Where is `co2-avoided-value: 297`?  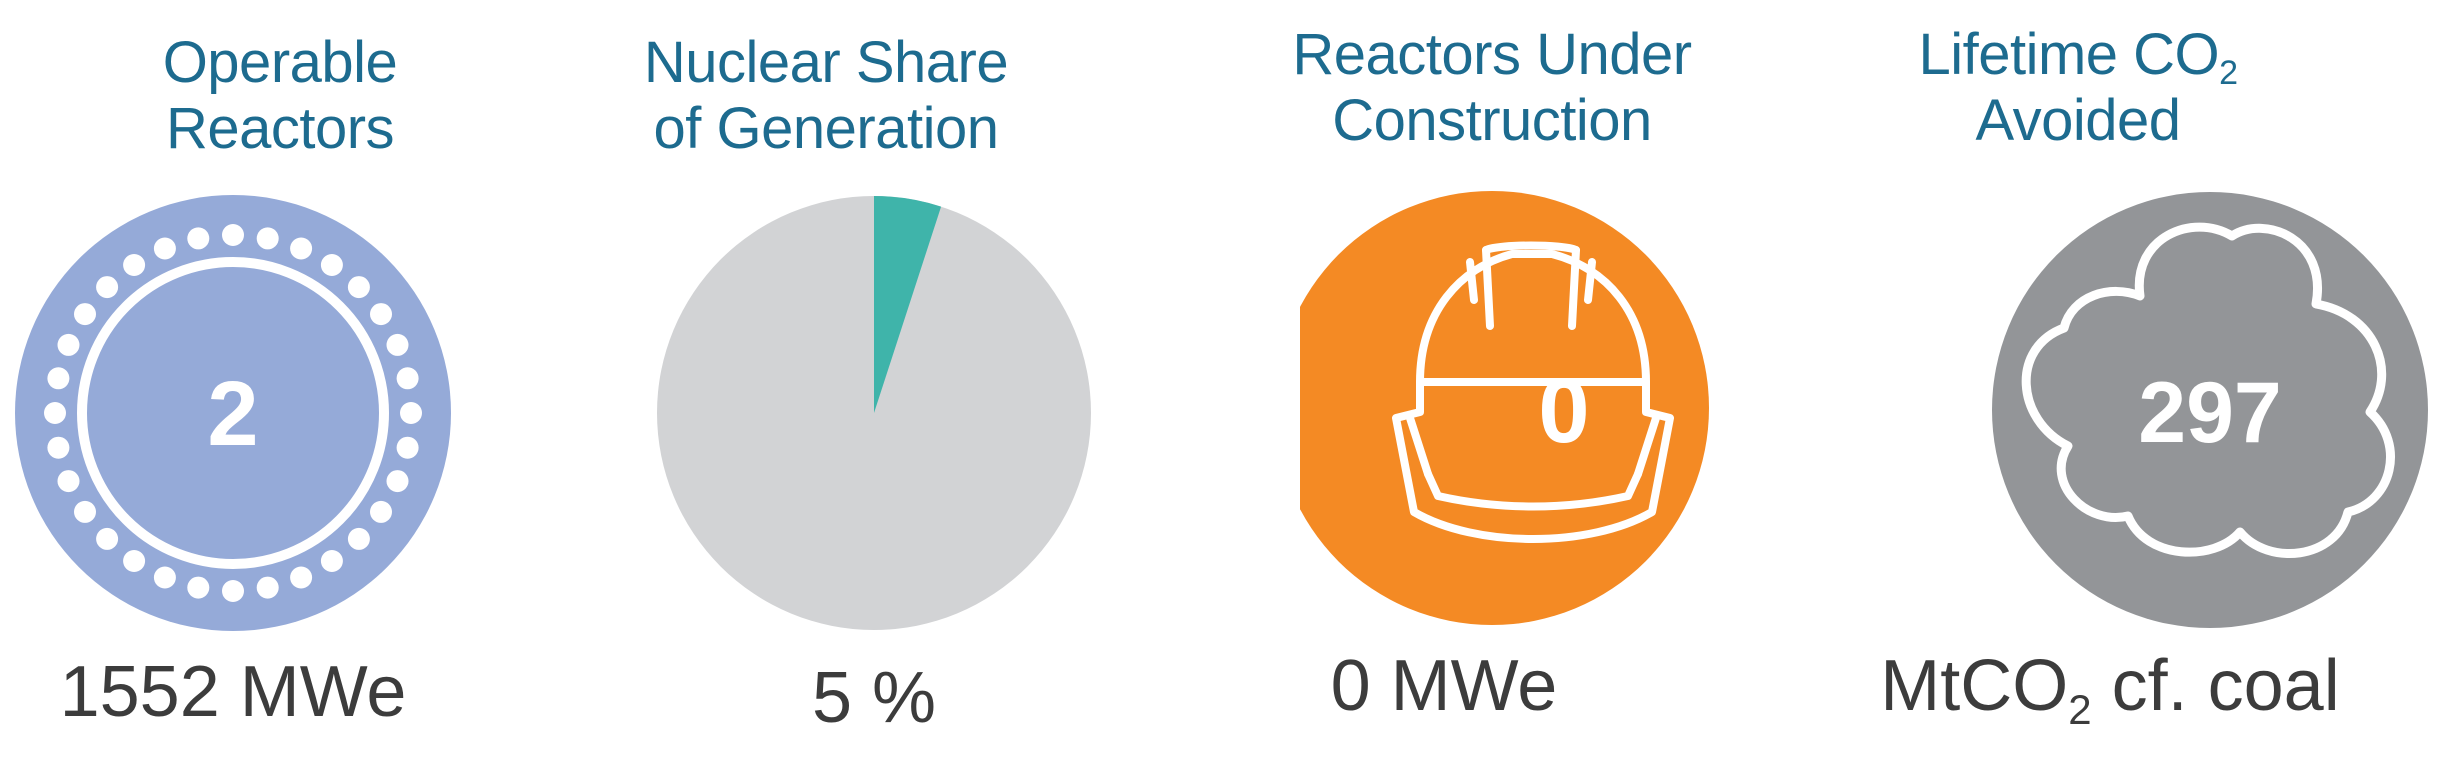 co2-avoided-value: 297 is located at coordinates (2210, 413).